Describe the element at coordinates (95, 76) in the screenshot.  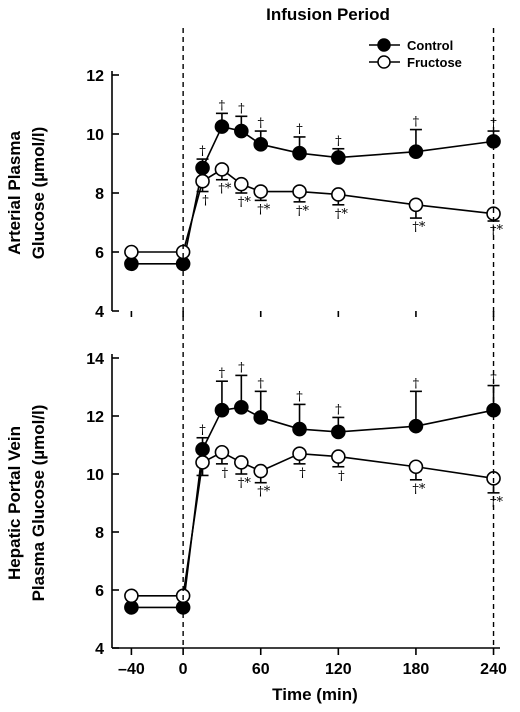
I see `arterial-y-tick-label: 12` at that location.